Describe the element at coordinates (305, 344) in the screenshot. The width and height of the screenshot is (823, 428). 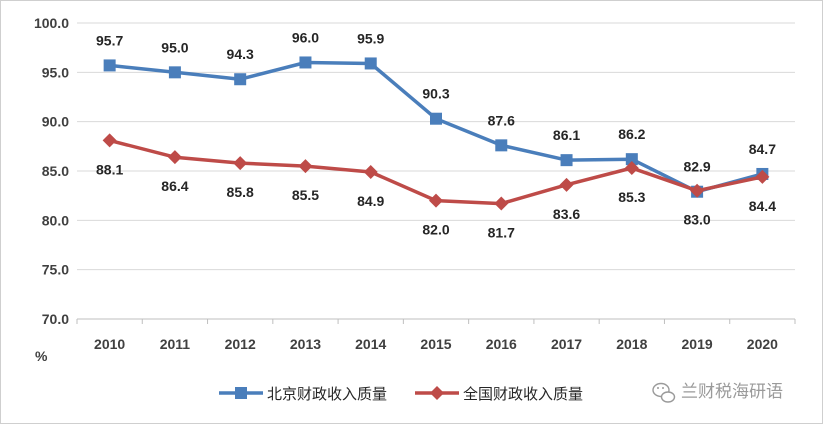
I see `x-tick-label: 2013` at that location.